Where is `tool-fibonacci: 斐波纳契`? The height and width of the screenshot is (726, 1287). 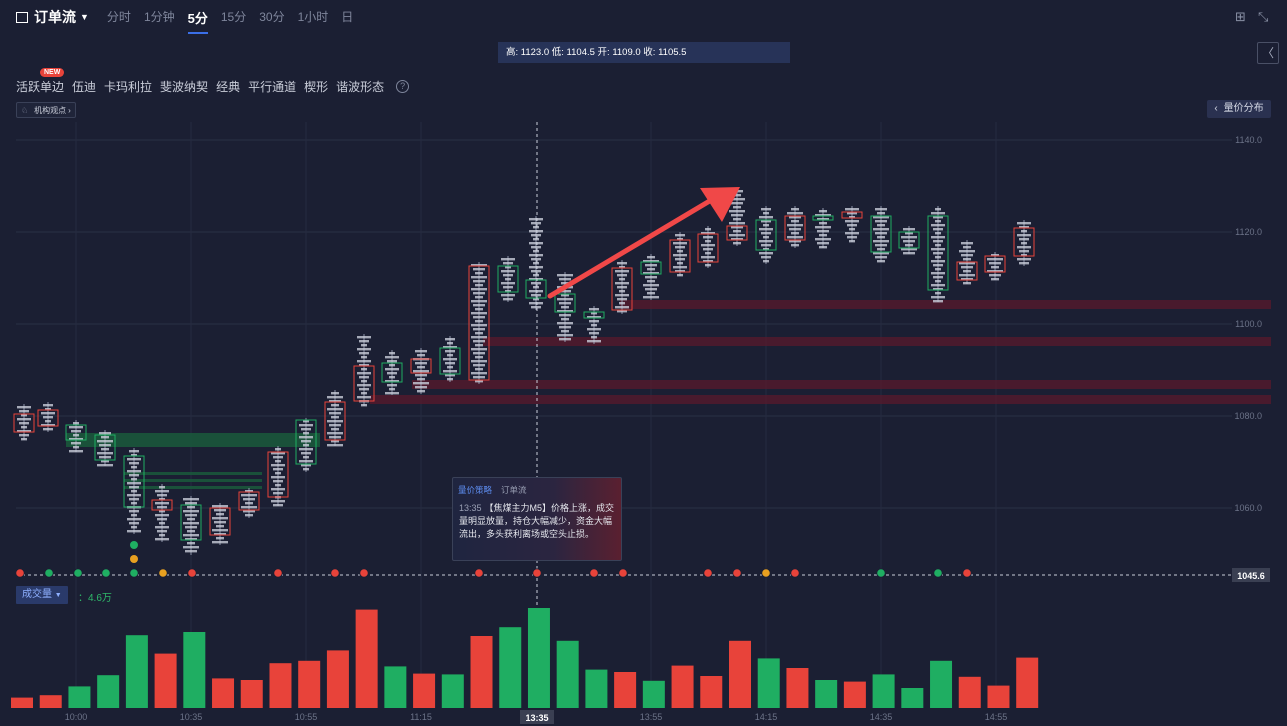
tool-fibonacci: 斐波纳契 is located at coordinates (184, 87).